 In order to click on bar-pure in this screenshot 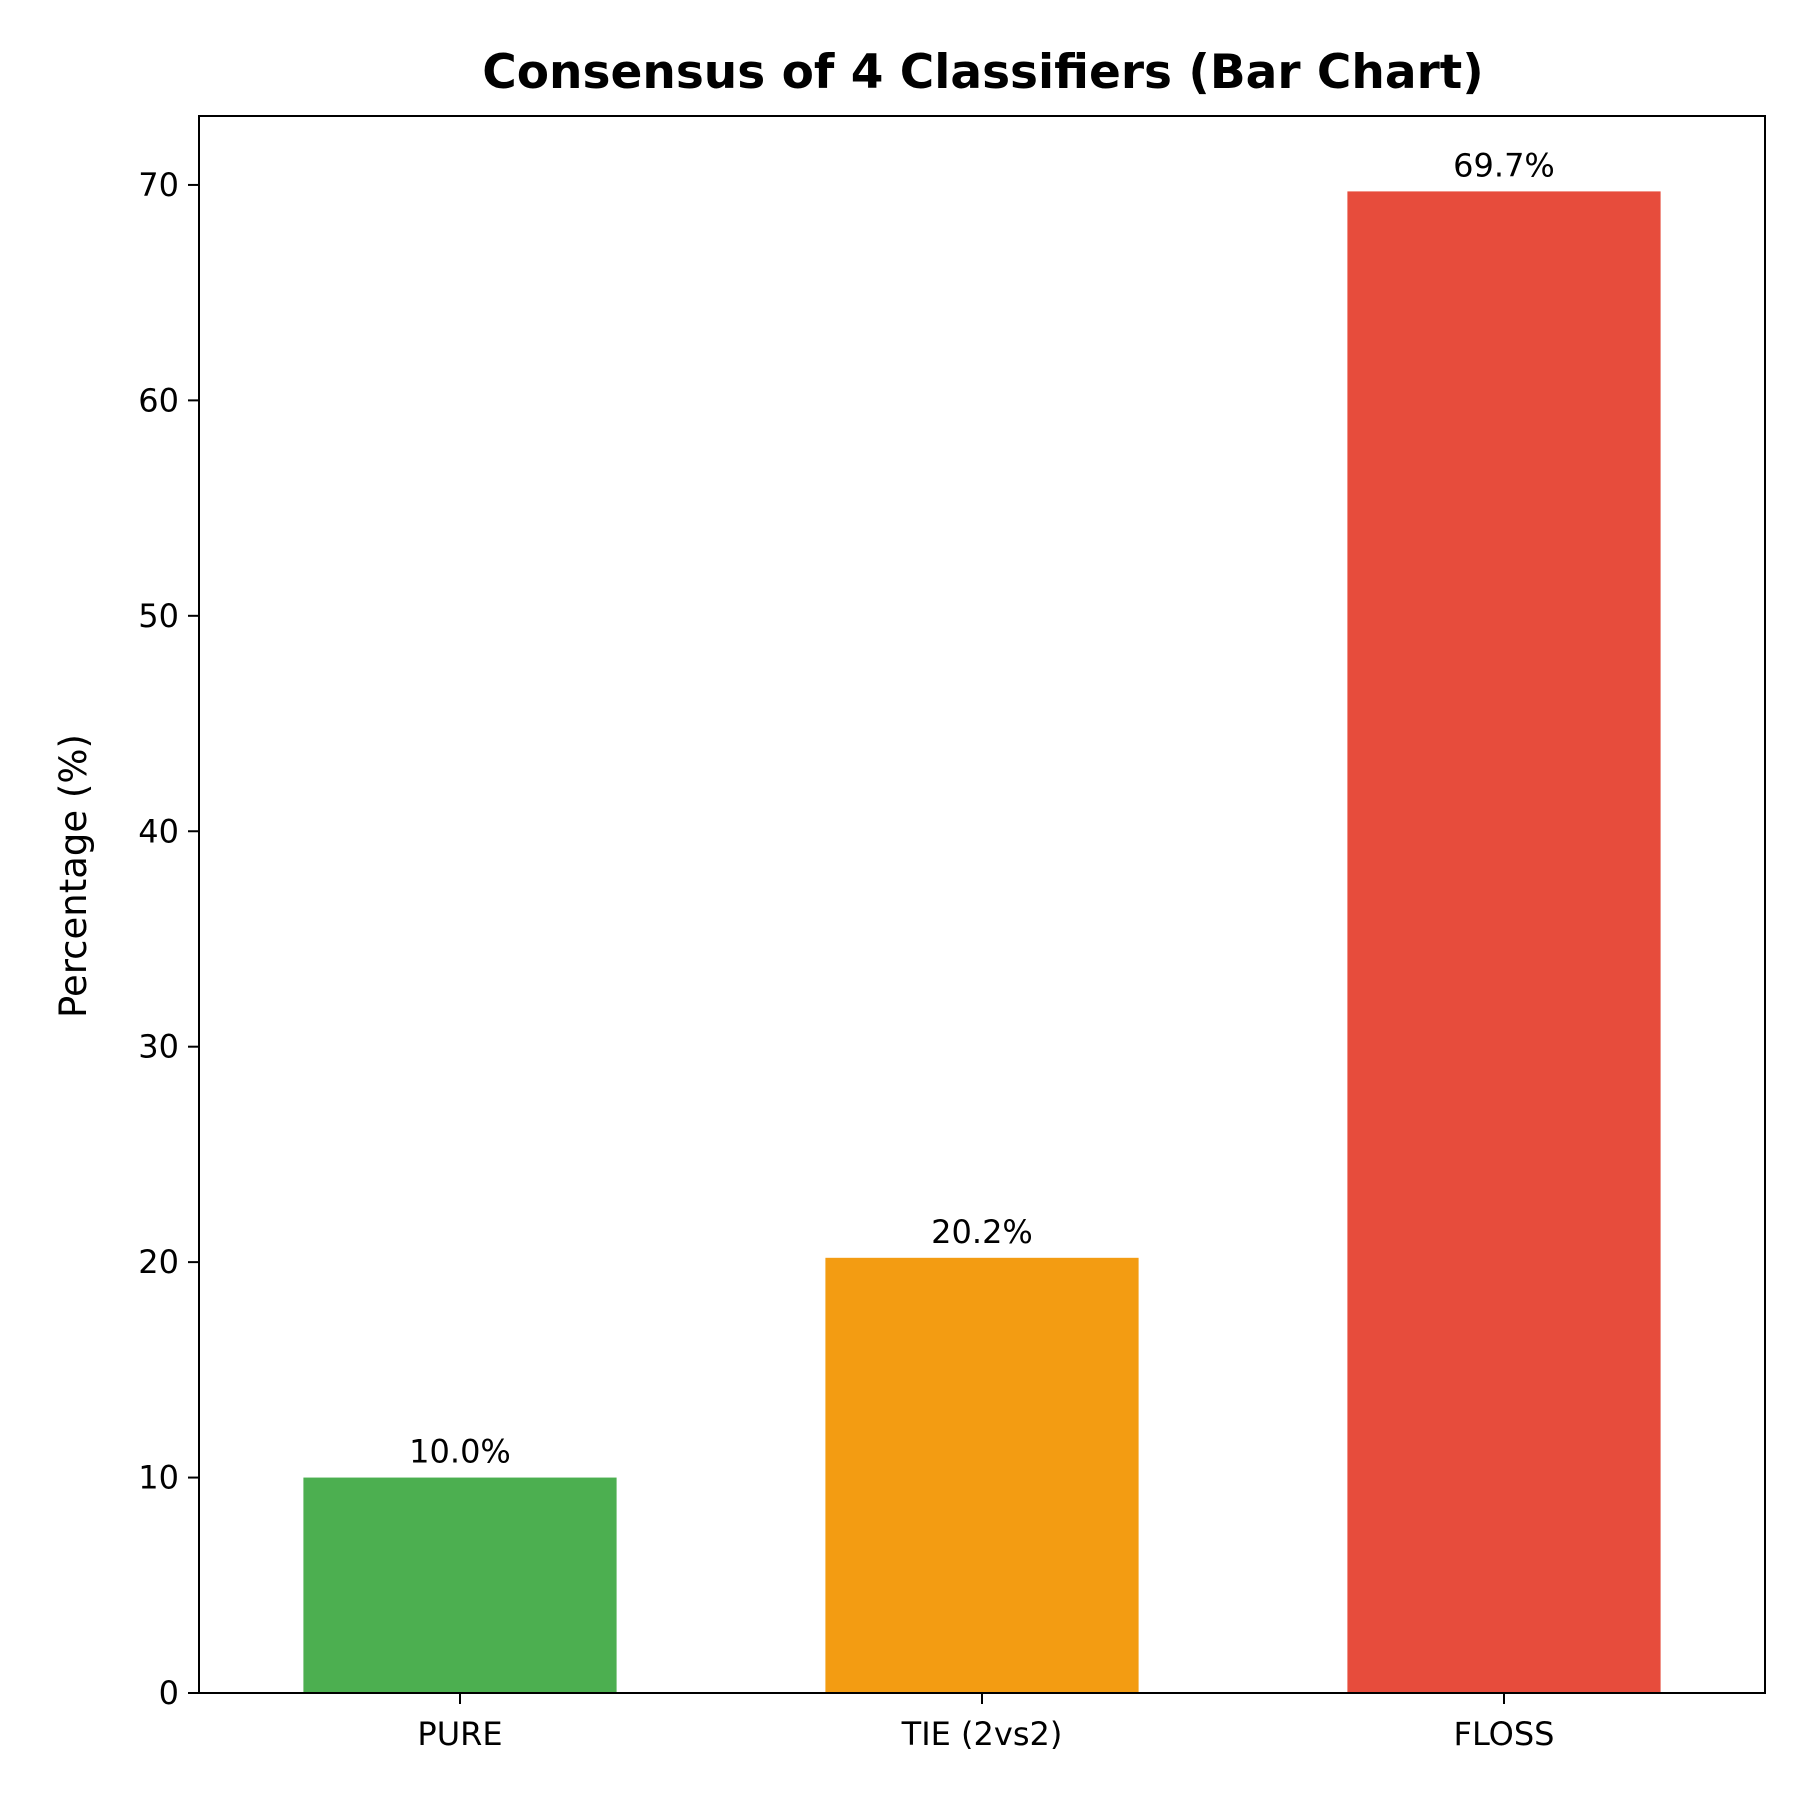, I will do `click(460, 1585)`.